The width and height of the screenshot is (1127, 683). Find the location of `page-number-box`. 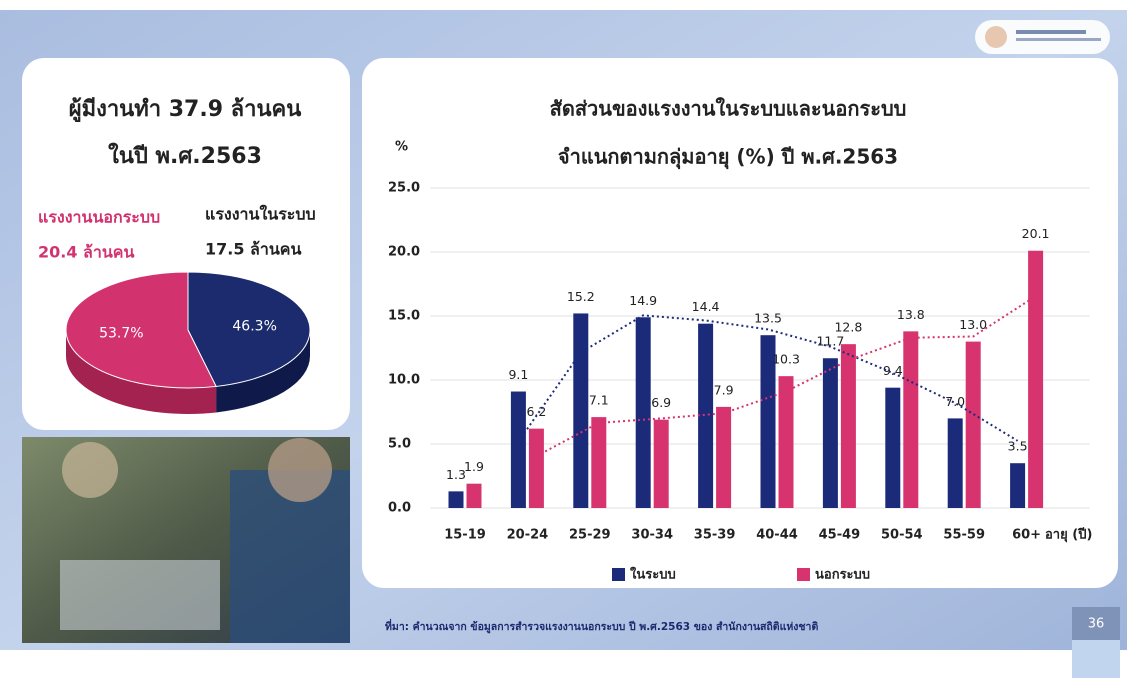

page-number-box is located at coordinates (1096, 623).